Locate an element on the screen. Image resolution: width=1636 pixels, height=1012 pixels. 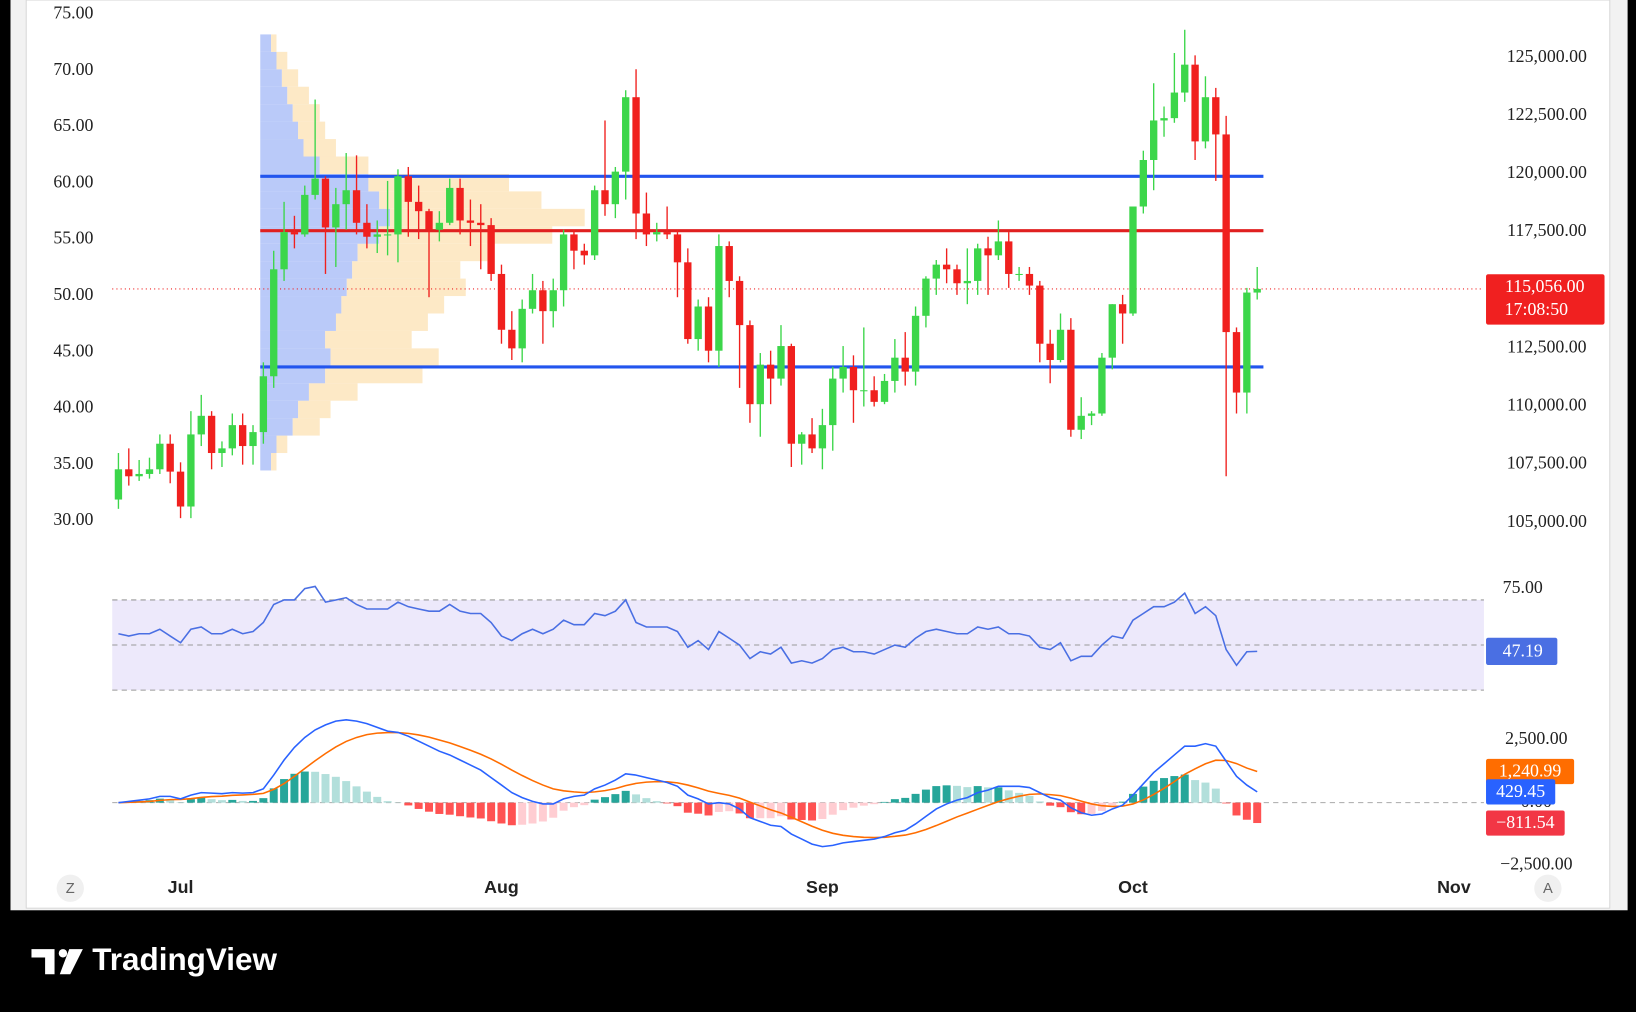
x-tick-label: Nov is located at coordinates (1454, 887).